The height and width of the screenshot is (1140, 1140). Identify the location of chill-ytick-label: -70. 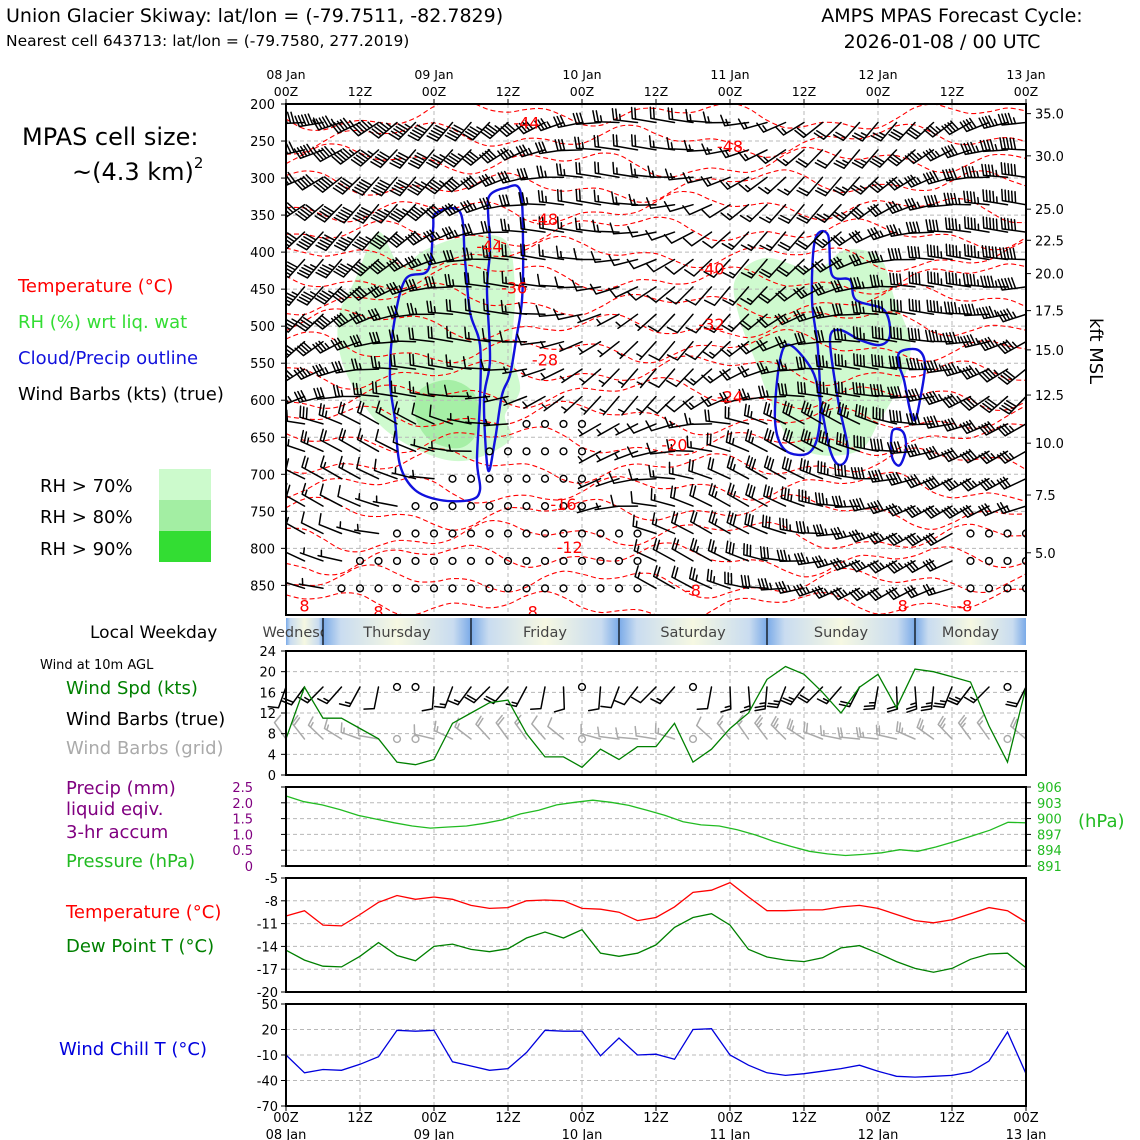
(267, 1107).